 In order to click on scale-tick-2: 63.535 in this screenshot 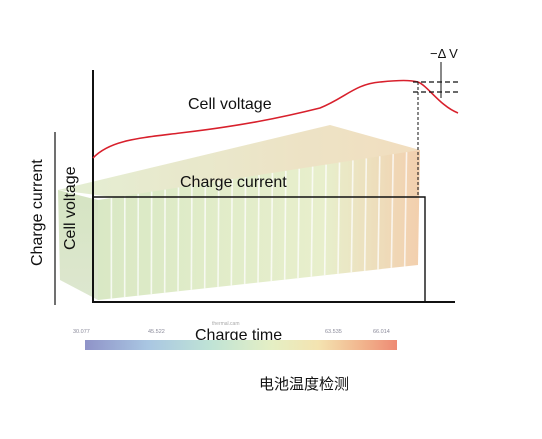, I will do `click(333, 332)`.